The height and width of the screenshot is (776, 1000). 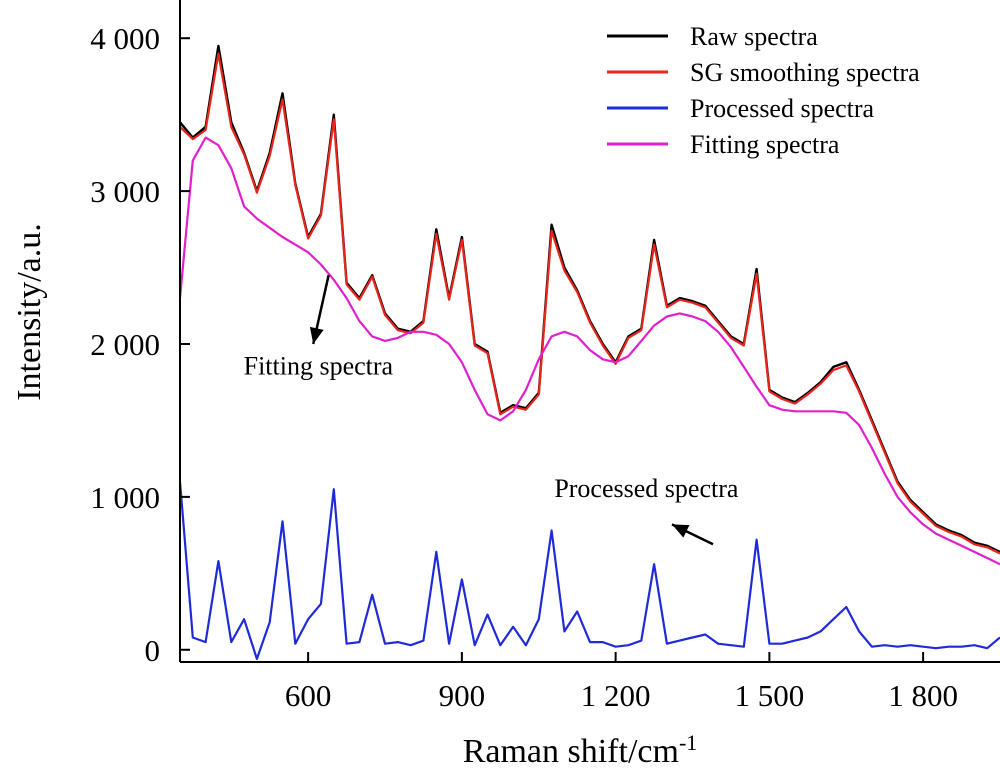 What do you see at coordinates (754, 36) in the screenshot?
I see `legend-label-raw-spectra: Raw spectra` at bounding box center [754, 36].